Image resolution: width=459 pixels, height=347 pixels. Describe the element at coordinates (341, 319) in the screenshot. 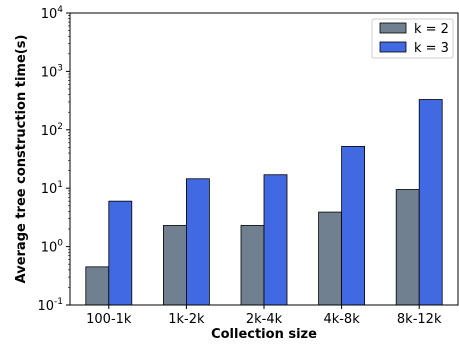

I see `x-tick-label: 4k-8k` at that location.